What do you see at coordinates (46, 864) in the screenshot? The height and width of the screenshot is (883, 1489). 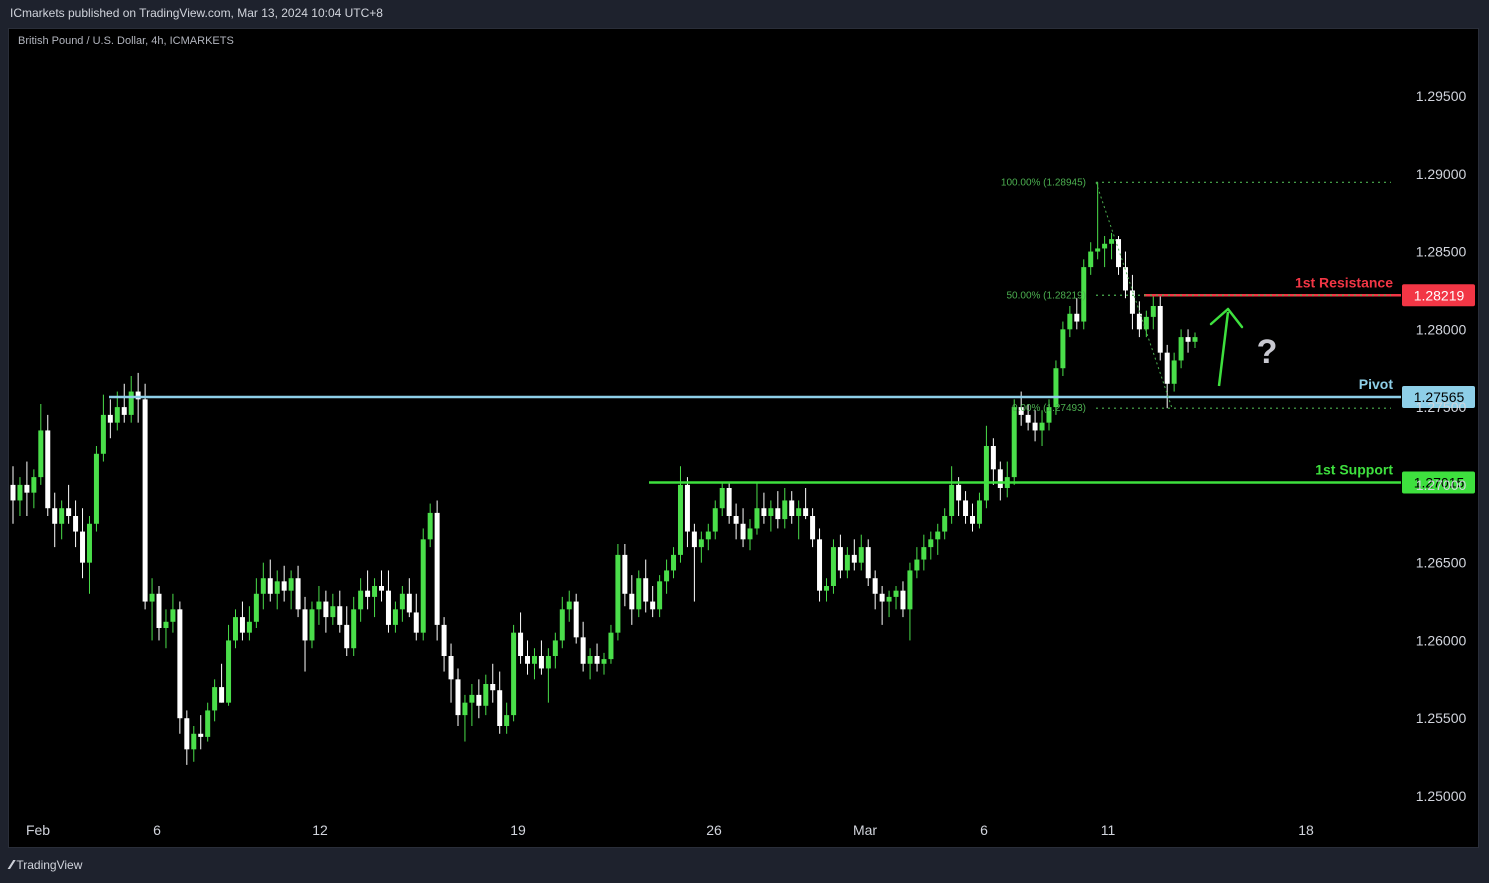 I see `footer-brand: ⁄⁄ TradingView` at bounding box center [46, 864].